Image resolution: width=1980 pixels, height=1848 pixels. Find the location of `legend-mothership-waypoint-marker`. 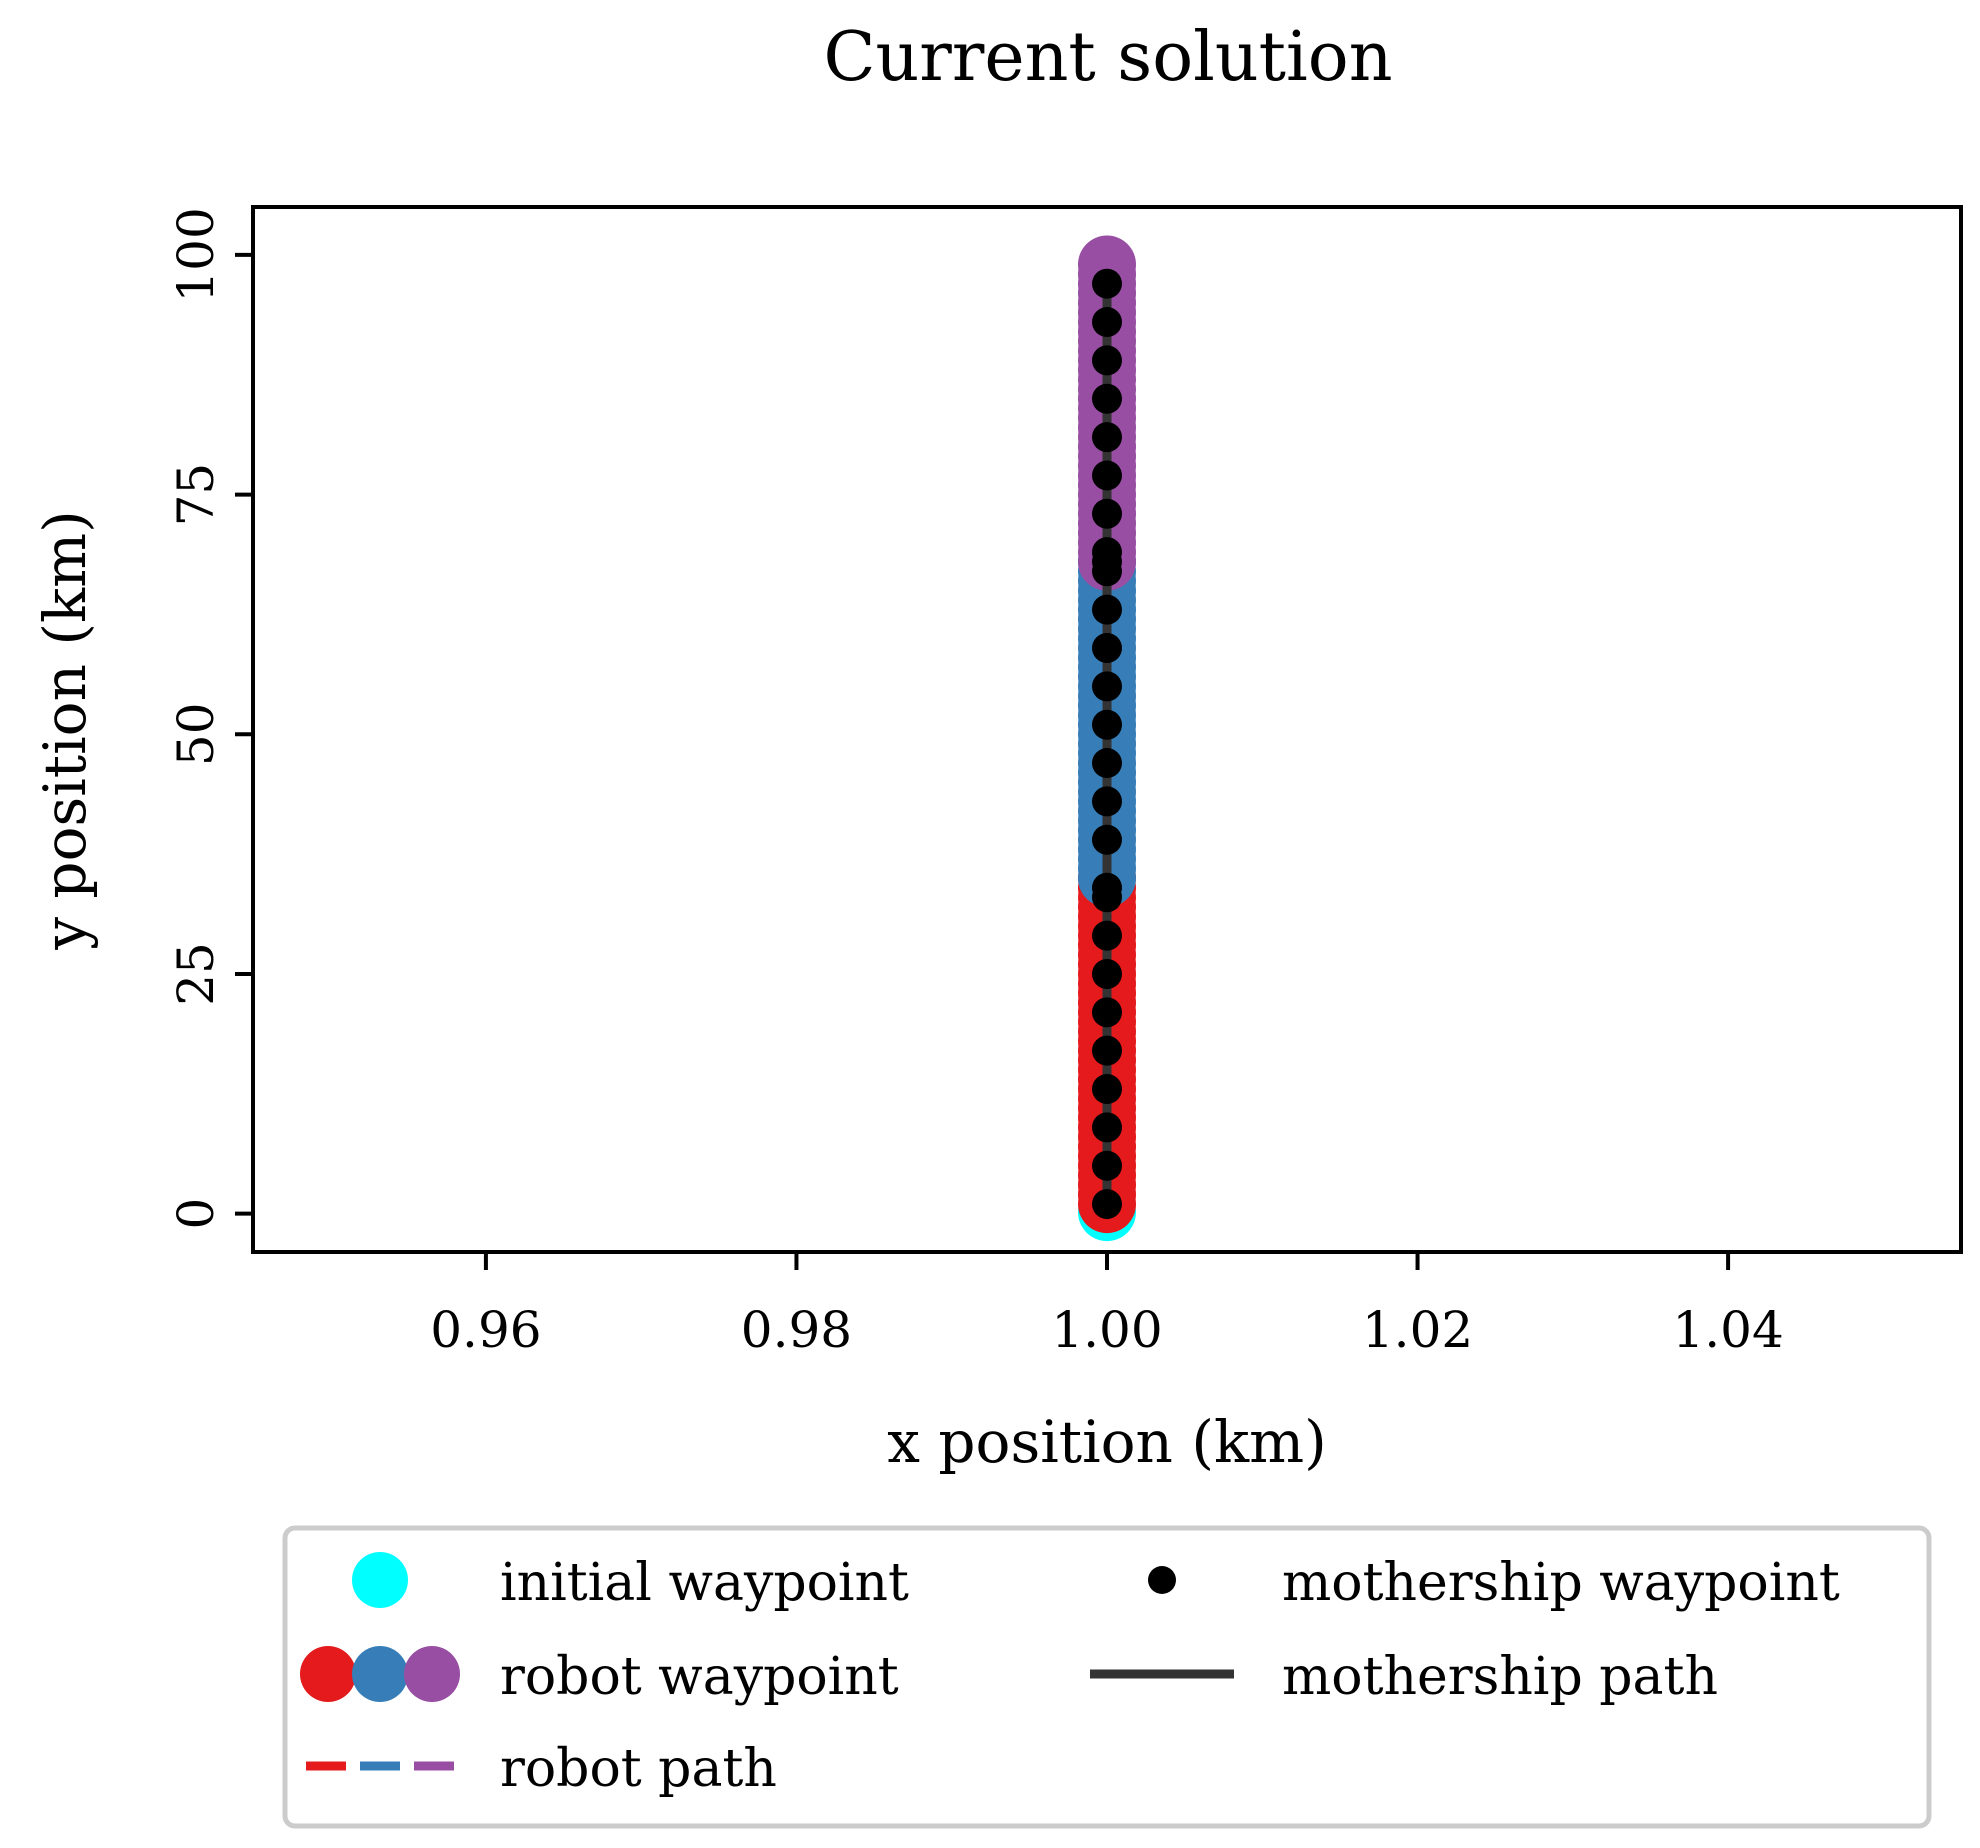

legend-mothership-waypoint-marker is located at coordinates (1162, 1580).